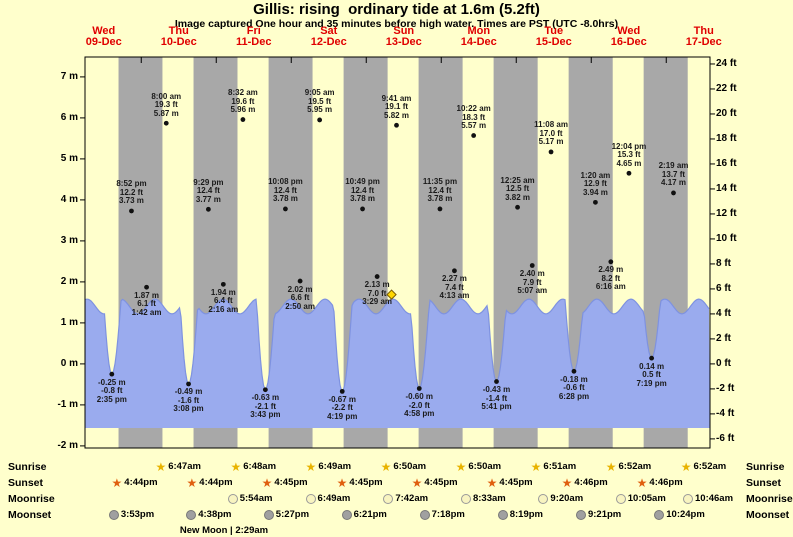 This screenshot has height=537, width=793. Describe the element at coordinates (725, 388) in the screenshot. I see `y-axis-label-ft: -2 ft` at that location.